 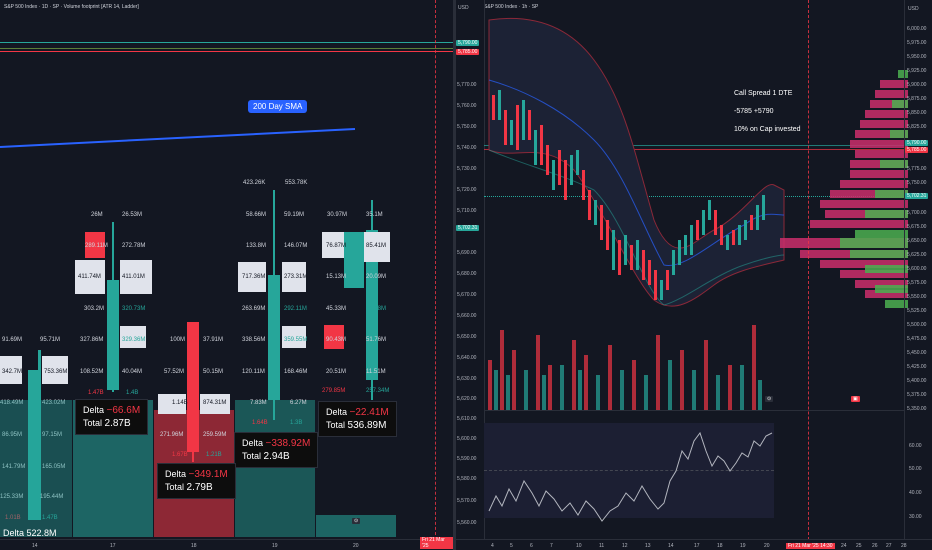 What do you see at coordinates (917, 283) in the screenshot?
I see `fr-17: 5,575.00` at bounding box center [917, 283].